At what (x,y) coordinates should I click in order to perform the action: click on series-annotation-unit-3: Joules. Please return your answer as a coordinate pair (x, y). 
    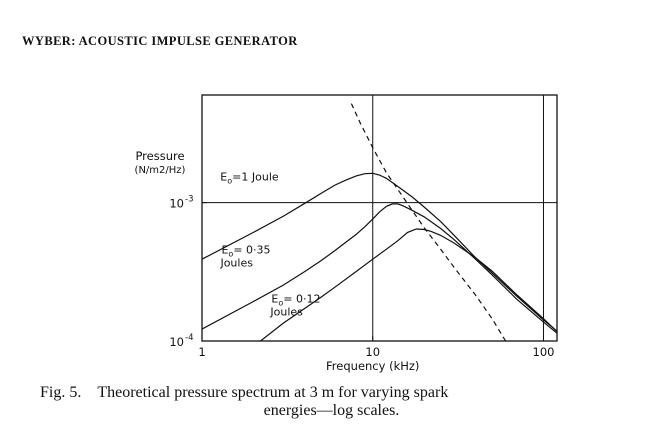
    Looking at the image, I should click on (286, 311).